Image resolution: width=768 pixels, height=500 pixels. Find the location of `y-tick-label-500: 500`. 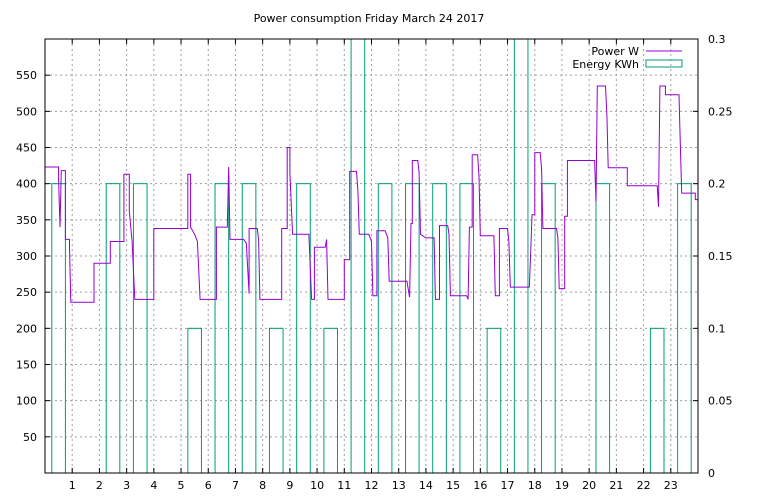

y-tick-label-500: 500 is located at coordinates (26, 111).